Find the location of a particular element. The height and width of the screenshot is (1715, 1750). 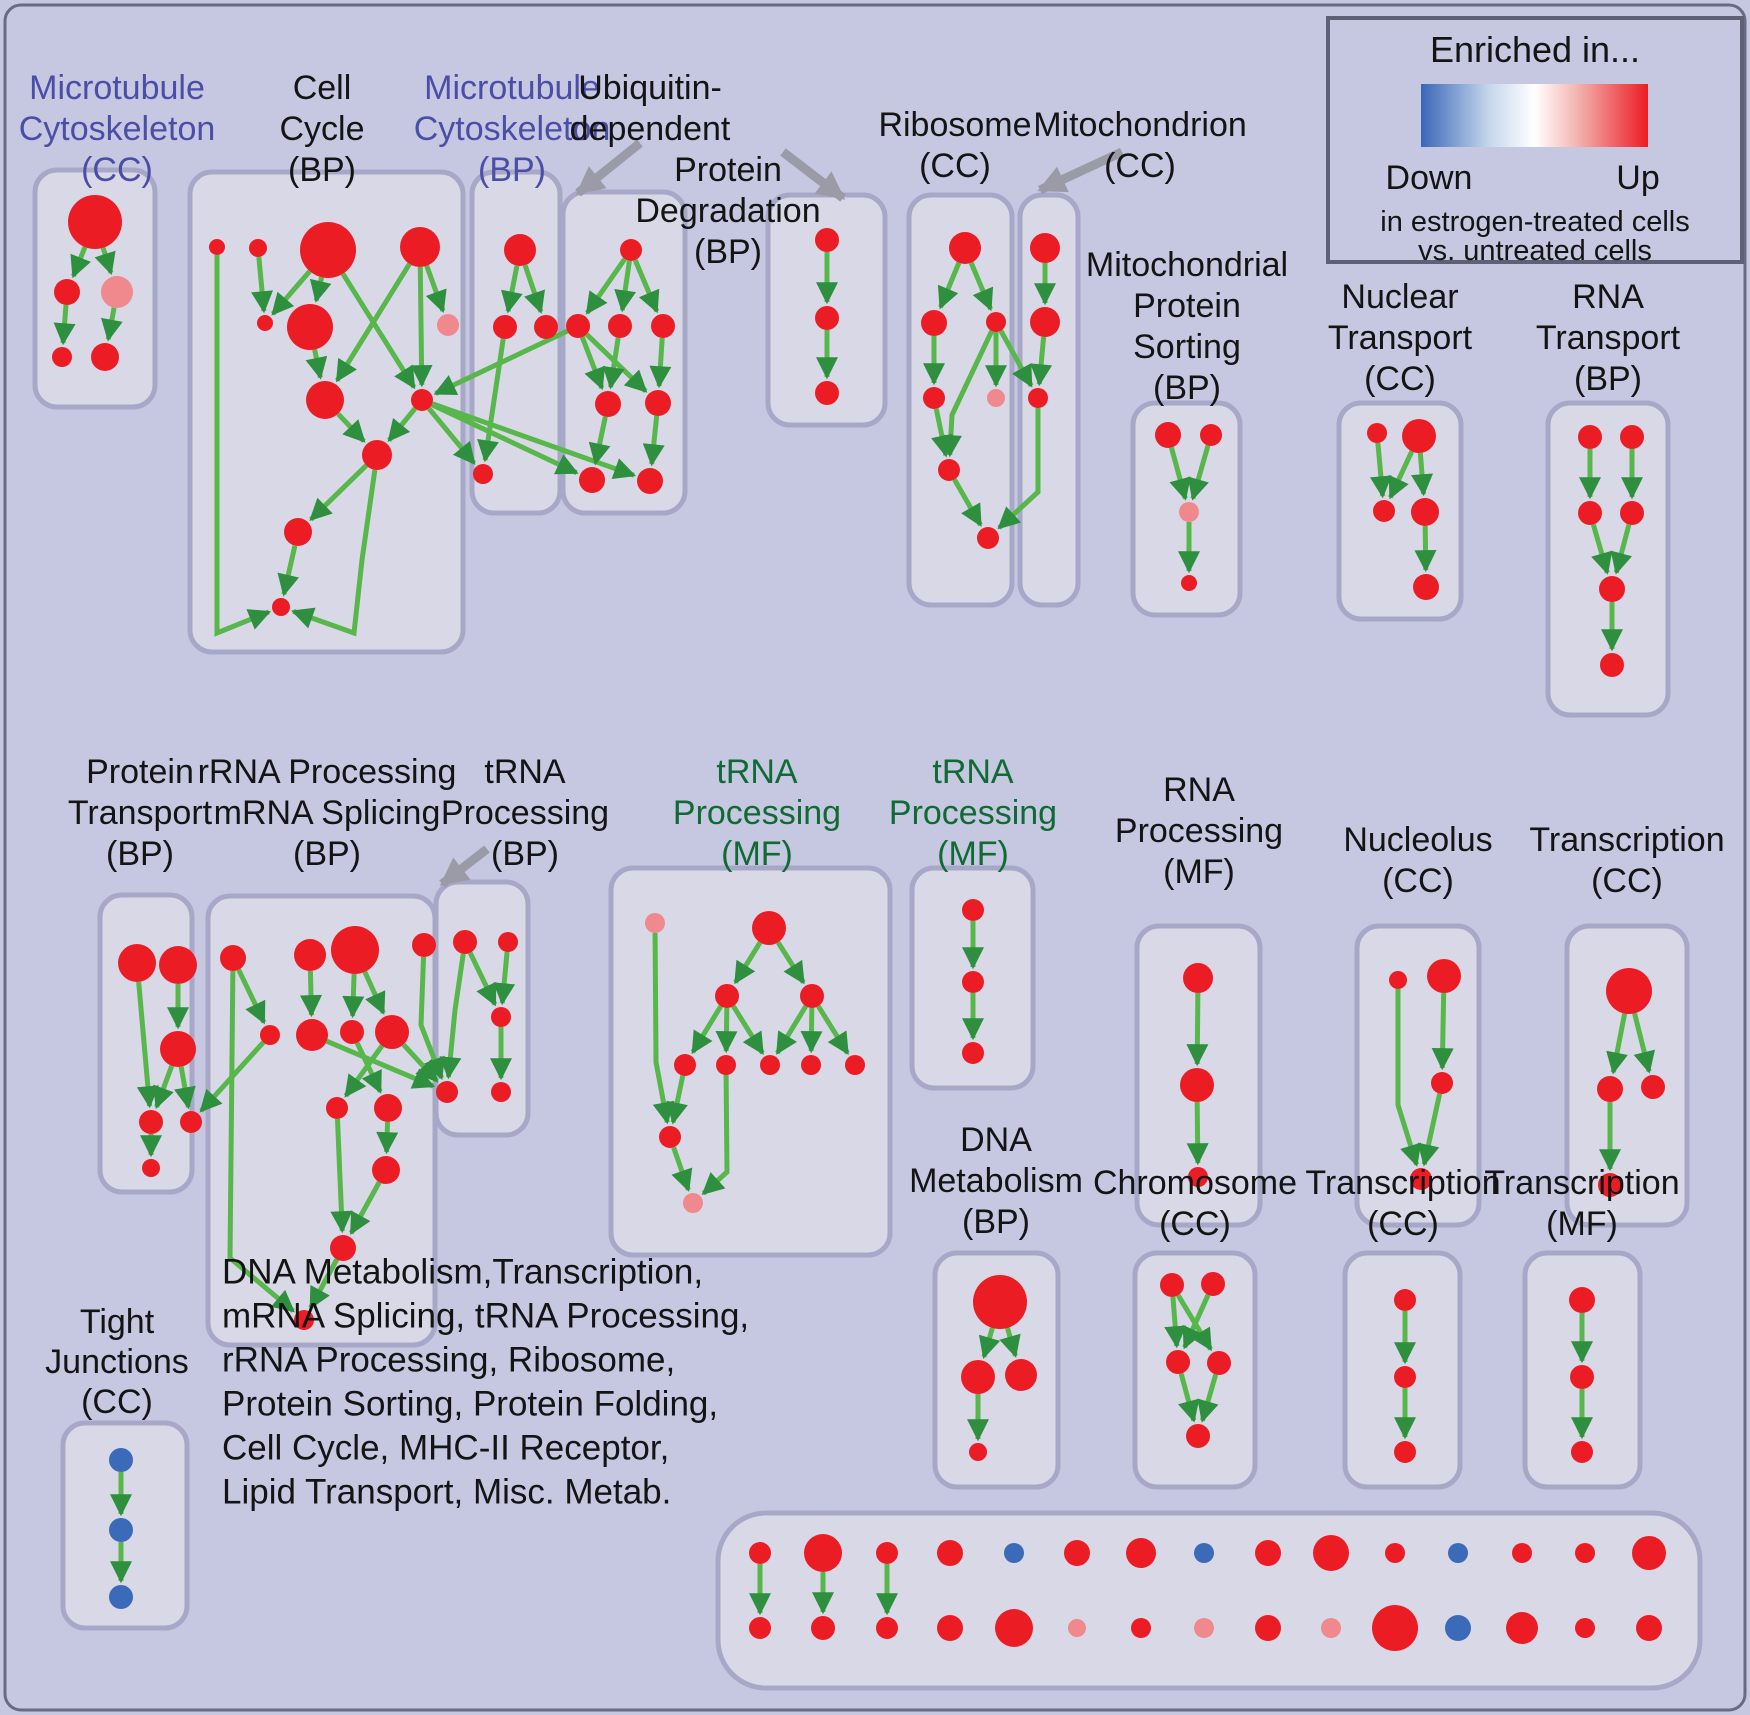

cluster-label-protein-transport-line-1: Transport is located at coordinates (140, 813).